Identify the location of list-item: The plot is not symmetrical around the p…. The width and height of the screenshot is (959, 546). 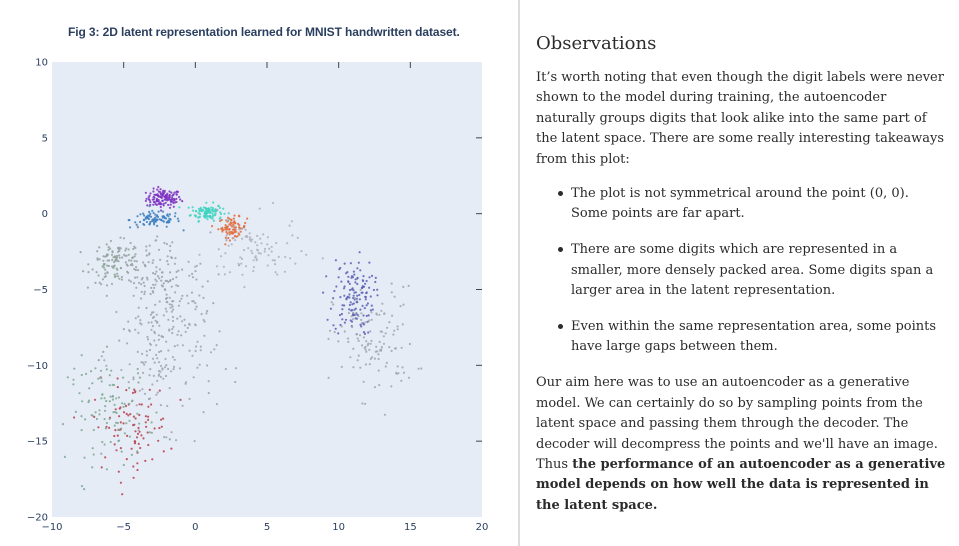
(753, 204).